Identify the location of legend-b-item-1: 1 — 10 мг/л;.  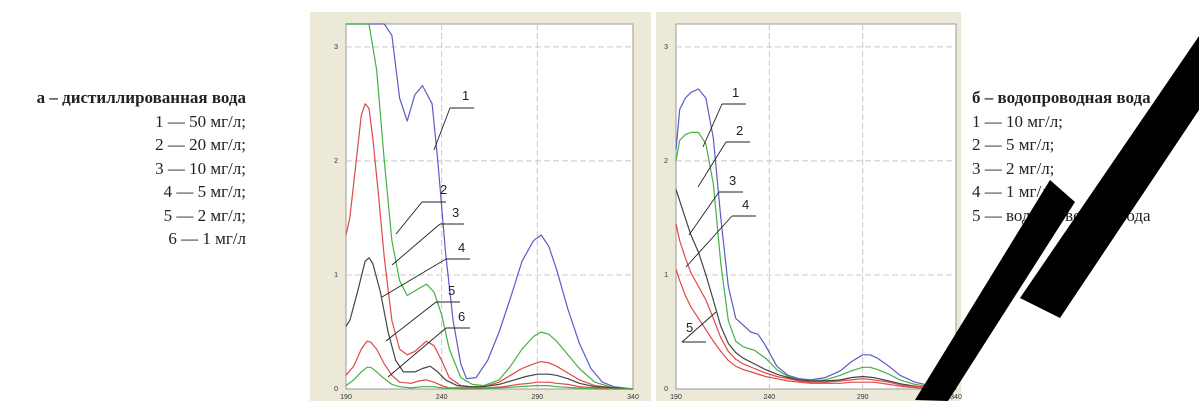
(1017, 121).